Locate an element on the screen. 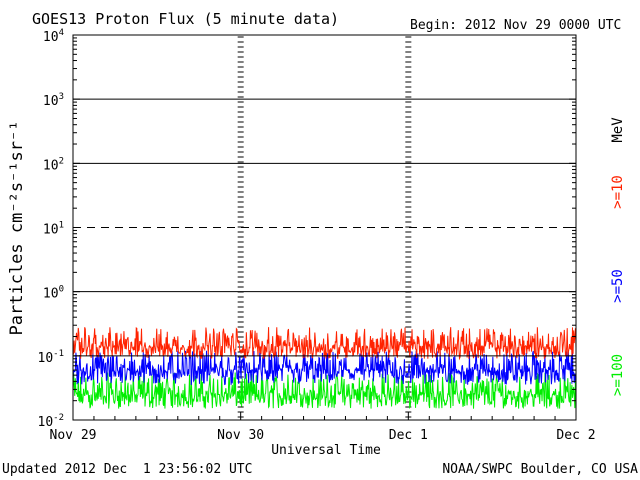 This screenshot has height=480, width=640. x-tick-label: Nov 30 is located at coordinates (240, 435).